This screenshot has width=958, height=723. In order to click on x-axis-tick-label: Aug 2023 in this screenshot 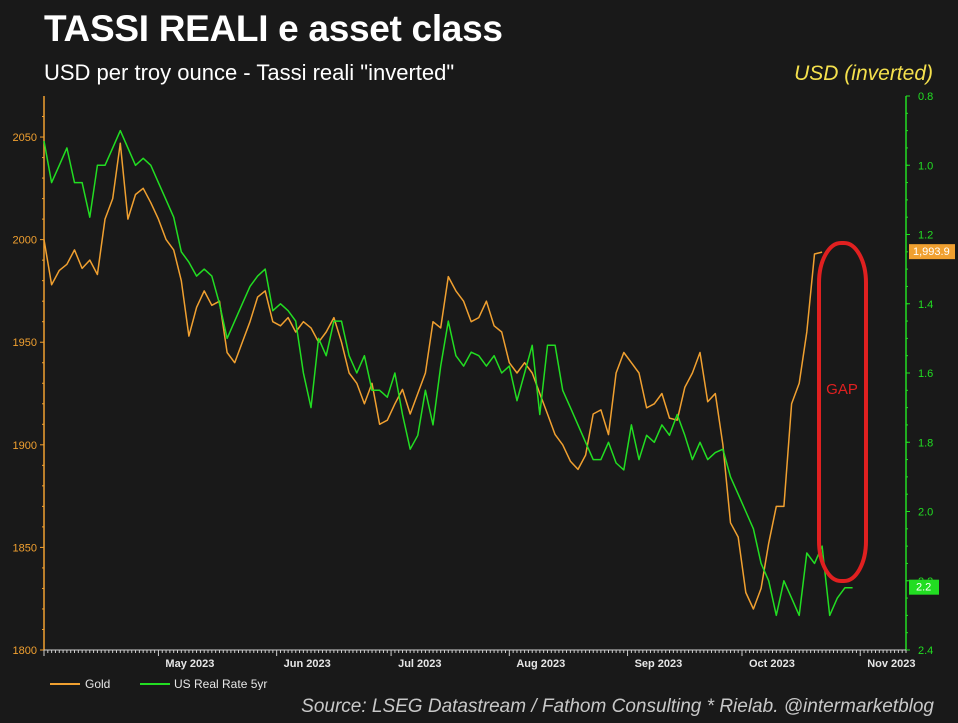, I will do `click(540, 664)`.